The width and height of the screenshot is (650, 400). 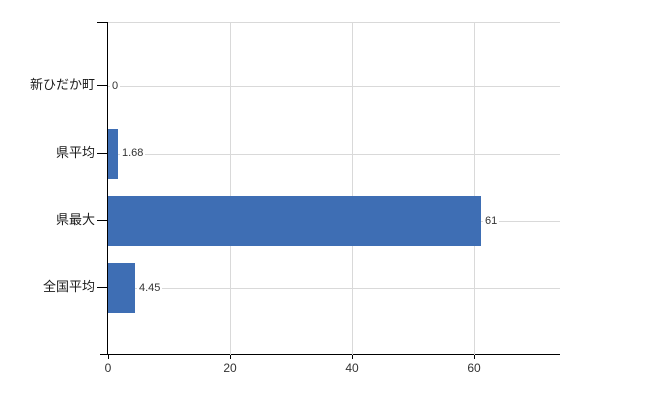 I want to click on value-label: 61, so click(x=491, y=221).